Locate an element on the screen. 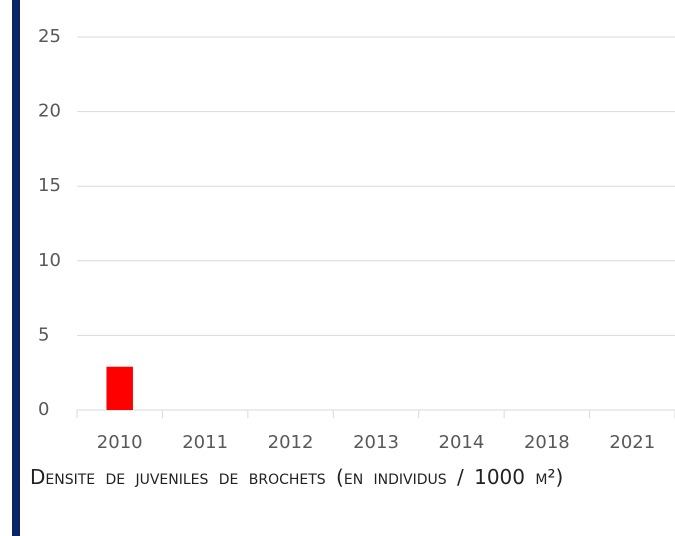 The width and height of the screenshot is (675, 536). x-tick-label: 2021 is located at coordinates (632, 442).